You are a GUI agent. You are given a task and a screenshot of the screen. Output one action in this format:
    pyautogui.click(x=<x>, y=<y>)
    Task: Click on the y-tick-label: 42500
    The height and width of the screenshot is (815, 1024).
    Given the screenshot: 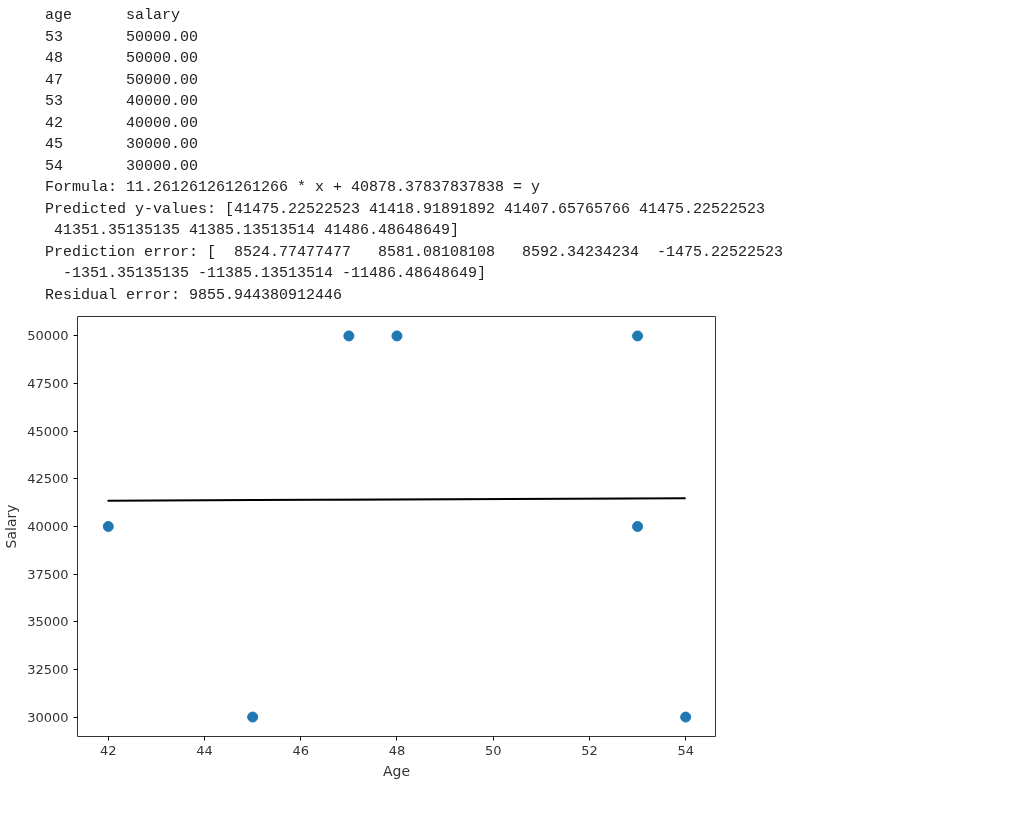 What is the action you would take?
    pyautogui.click(x=48, y=479)
    